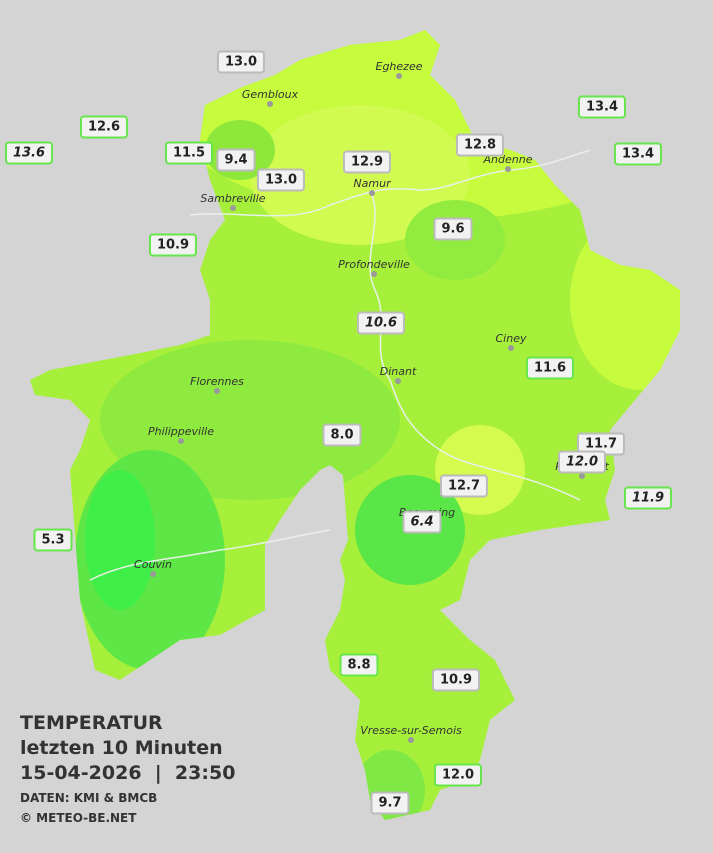 This screenshot has height=853, width=713. Describe the element at coordinates (381, 323) in the screenshot. I see `station-value: 10.6` at that location.